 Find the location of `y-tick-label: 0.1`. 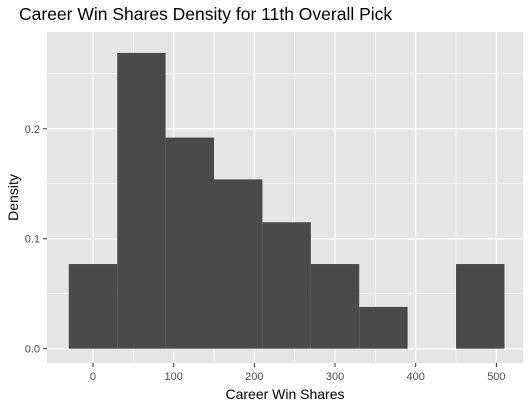

y-tick-label: 0.1 is located at coordinates (32, 240).